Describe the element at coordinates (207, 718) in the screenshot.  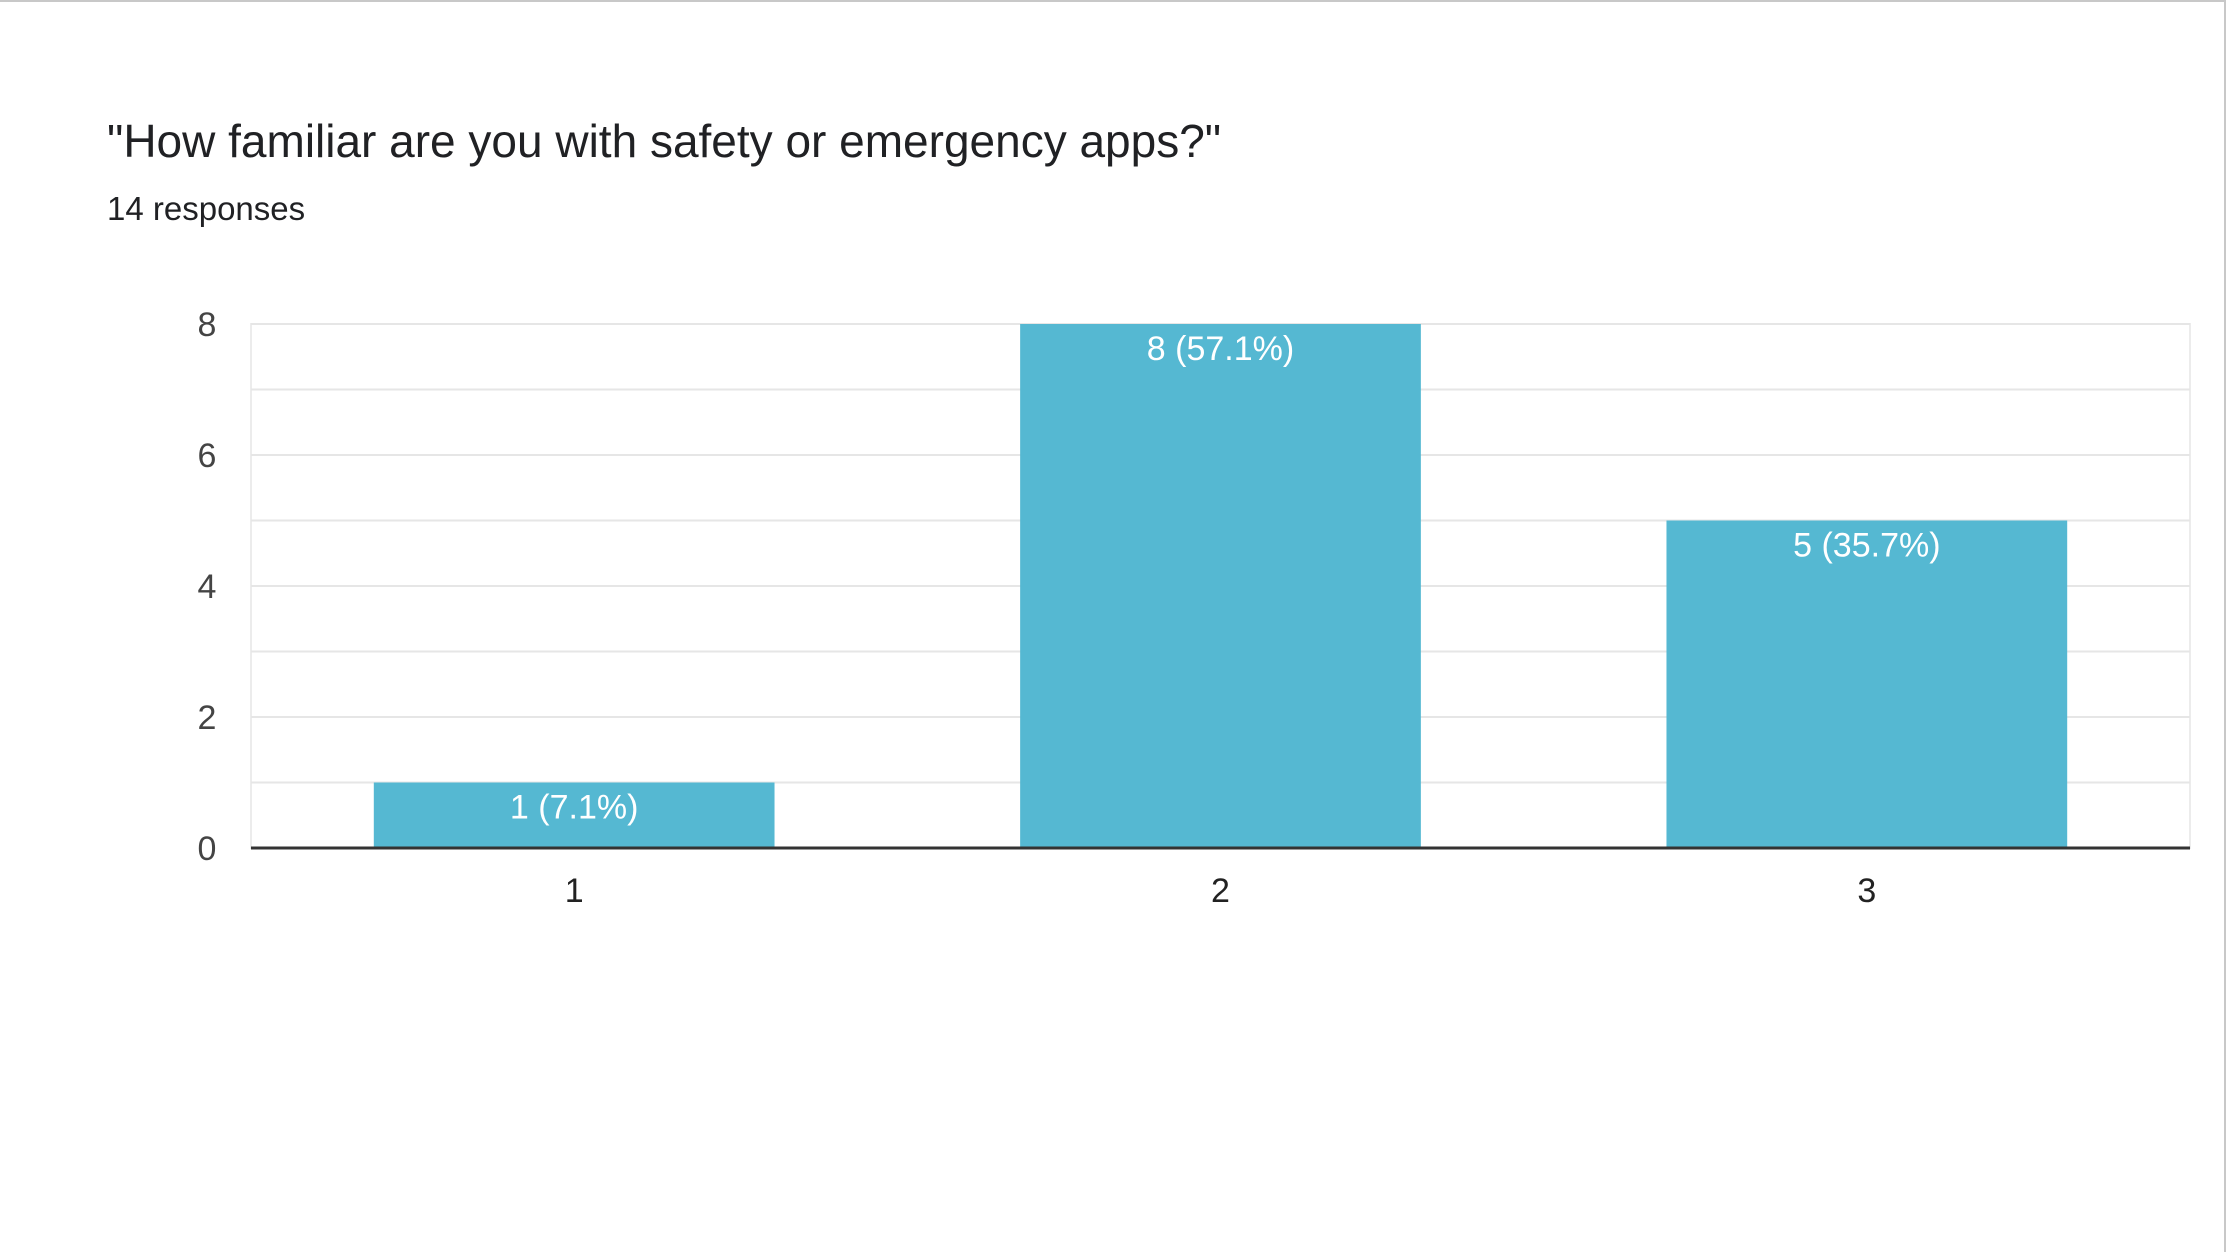
I see `y-tick-label: 2` at that location.